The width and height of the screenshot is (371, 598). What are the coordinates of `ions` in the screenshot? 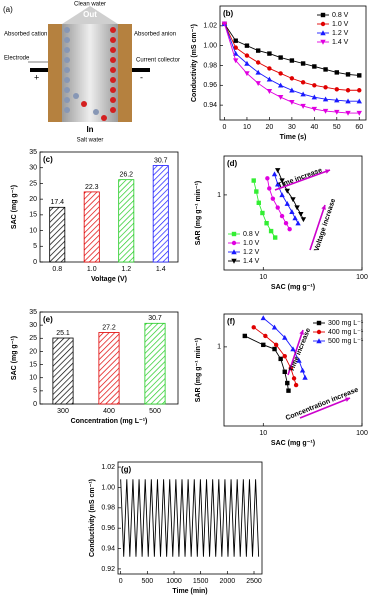 It's located at (90, 74).